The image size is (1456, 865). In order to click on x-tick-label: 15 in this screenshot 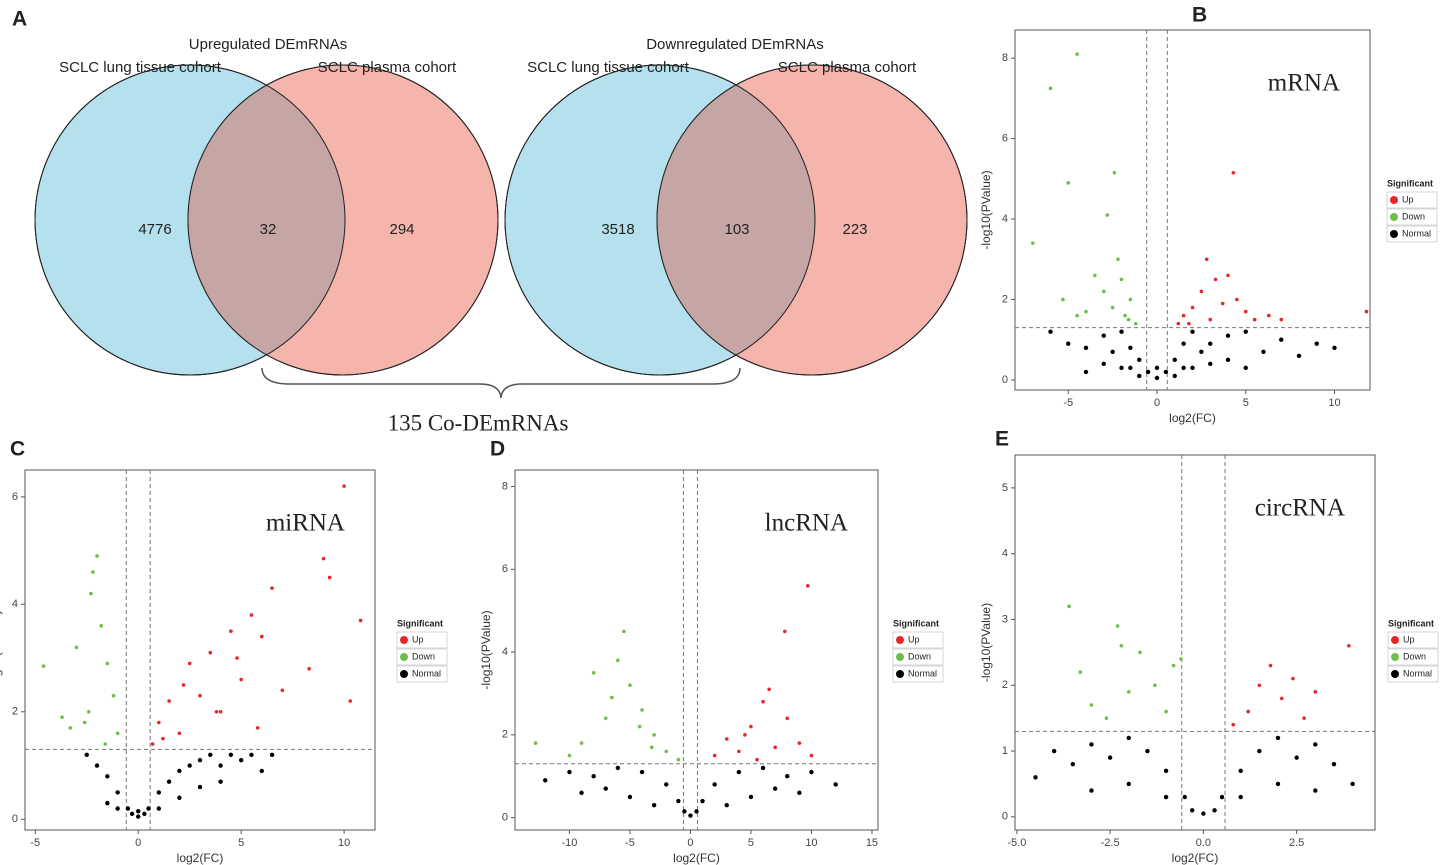, I will do `click(872, 843)`.